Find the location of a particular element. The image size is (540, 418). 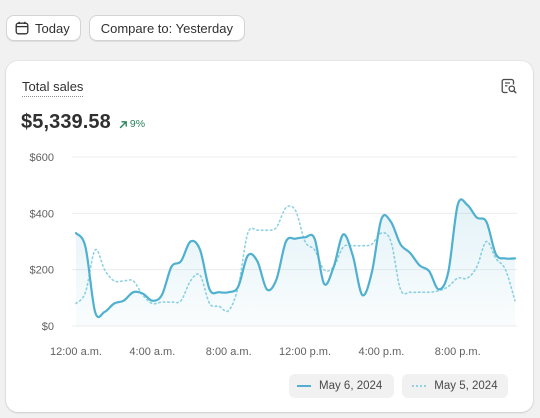

legend-swatch-solid is located at coordinates (304, 386).